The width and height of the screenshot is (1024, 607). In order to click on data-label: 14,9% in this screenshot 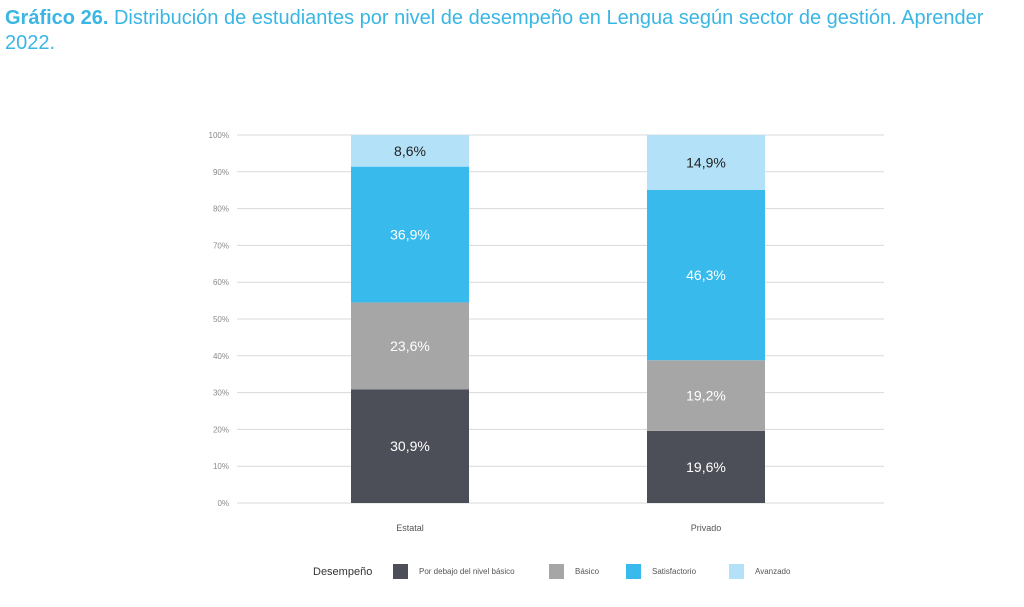, I will do `click(706, 162)`.